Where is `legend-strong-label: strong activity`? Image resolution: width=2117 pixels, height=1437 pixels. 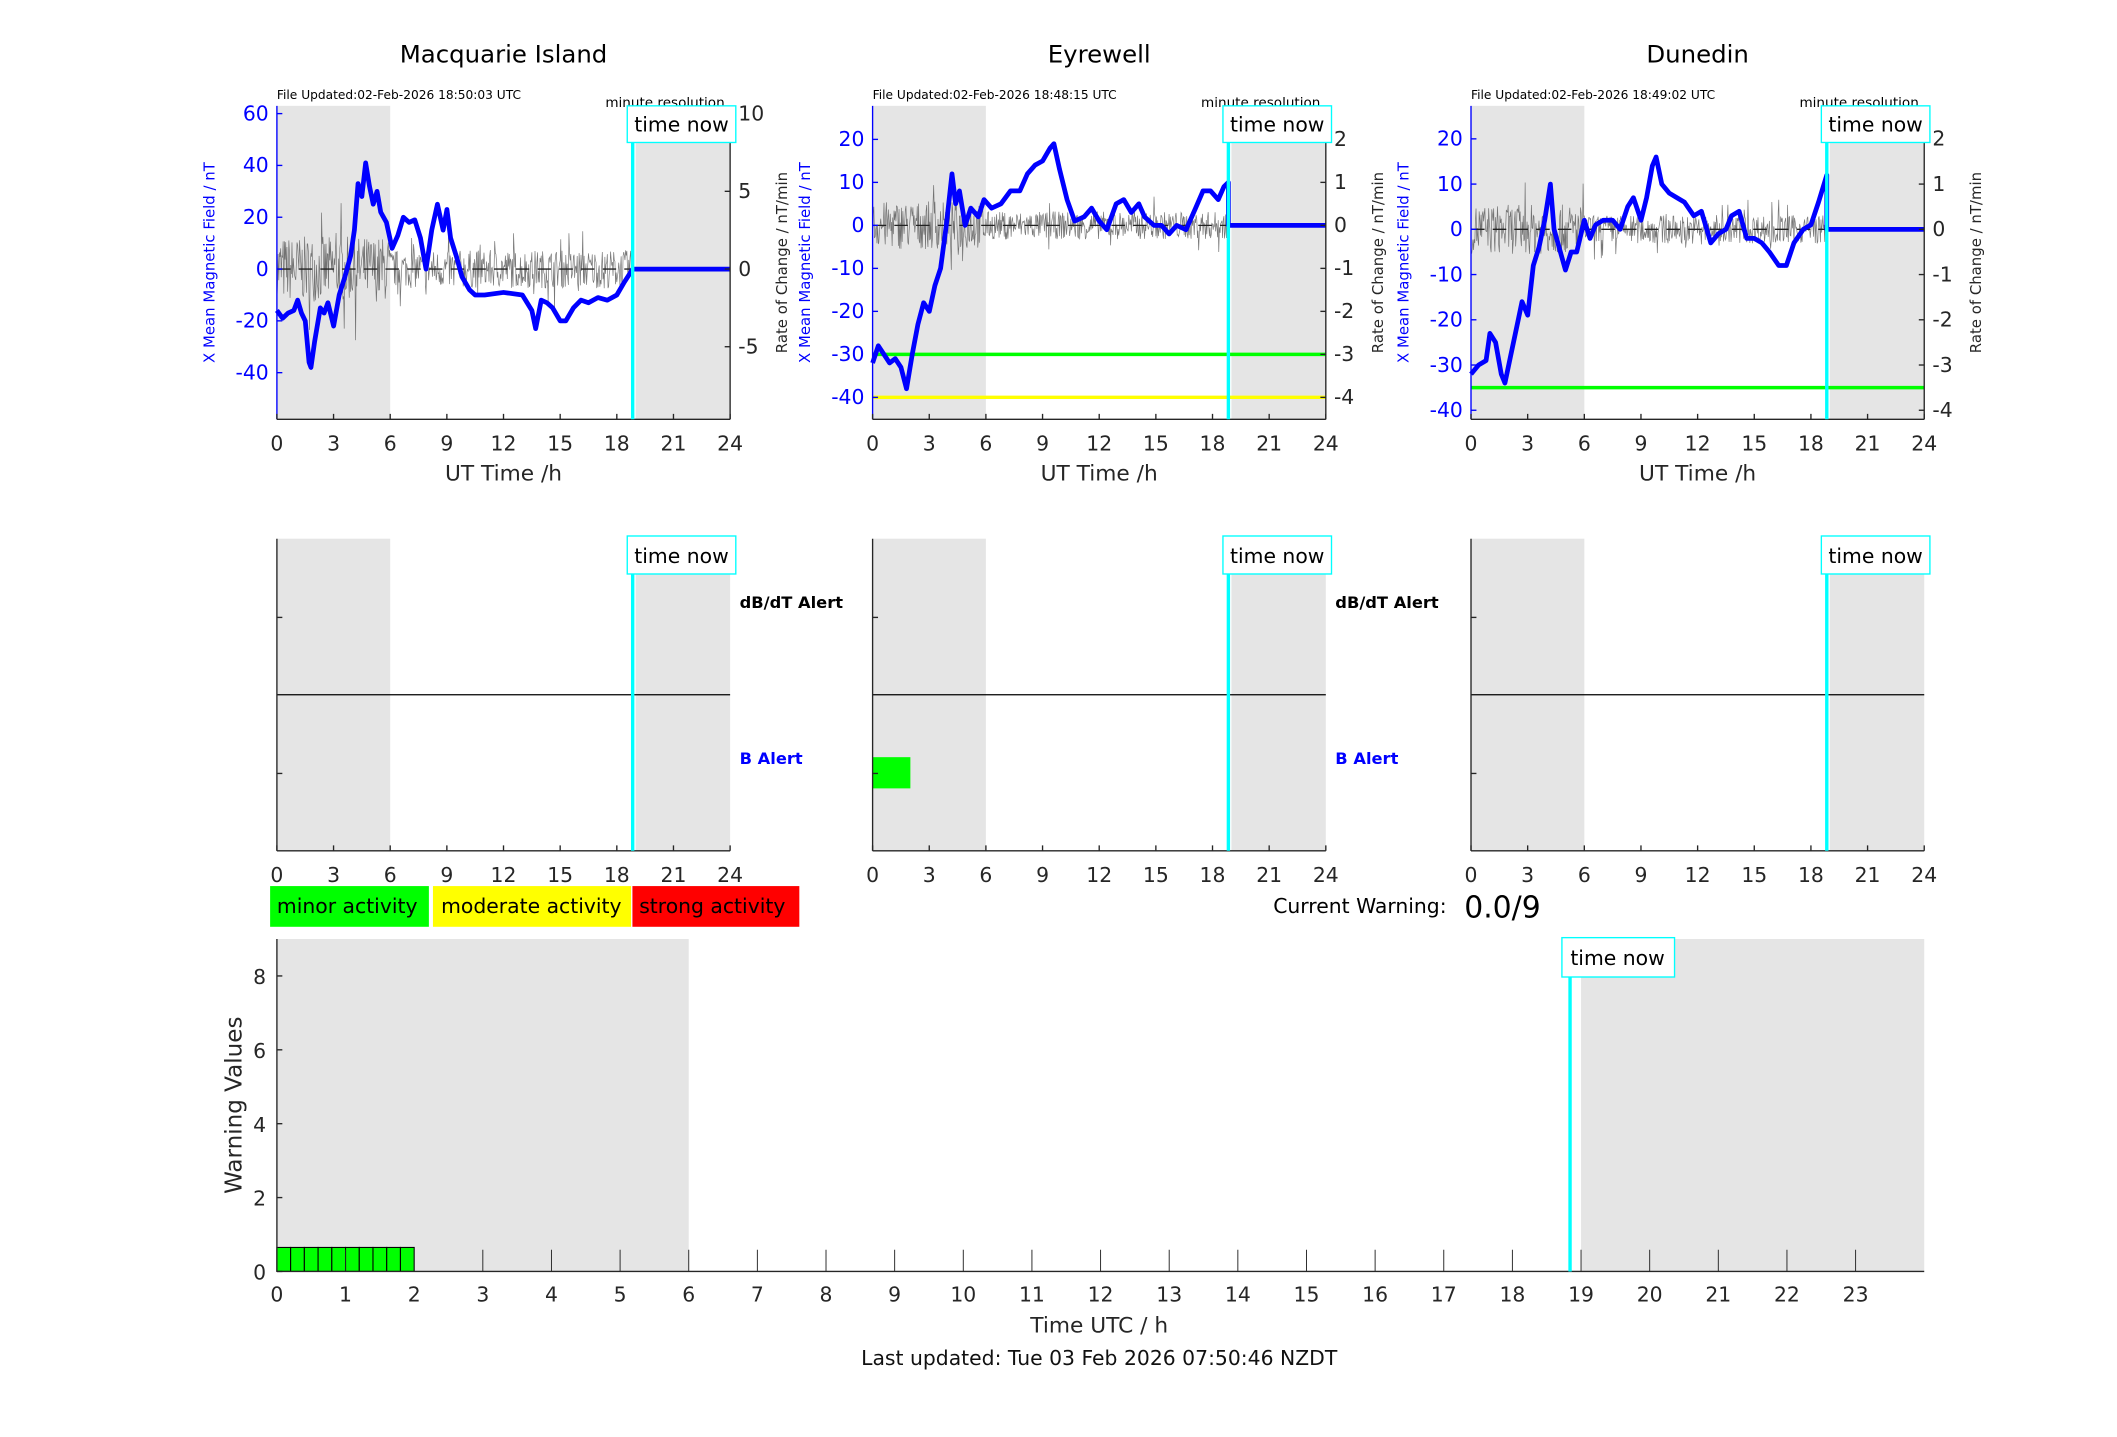 legend-strong-label: strong activity is located at coordinates (712, 906).